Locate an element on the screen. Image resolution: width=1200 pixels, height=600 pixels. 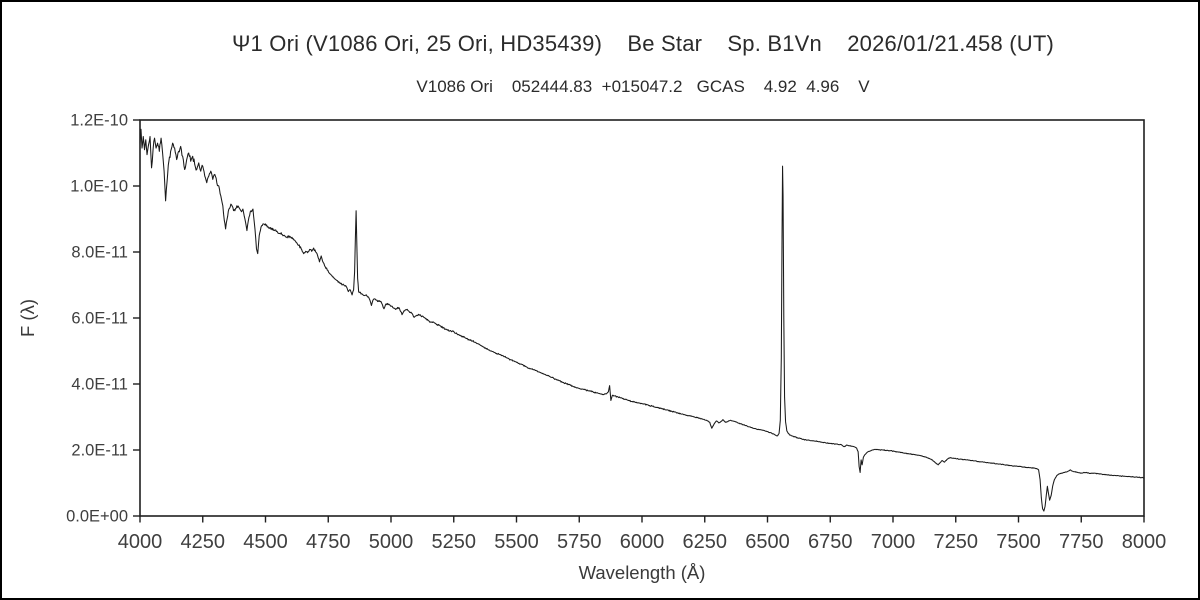
x-tick-label: 5000 is located at coordinates (391, 542).